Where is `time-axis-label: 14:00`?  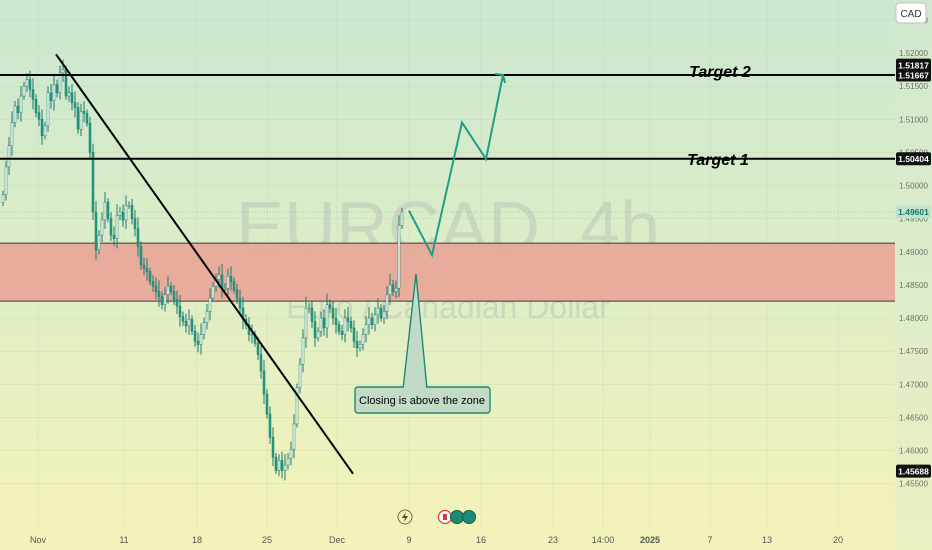 time-axis-label: 14:00 is located at coordinates (603, 540).